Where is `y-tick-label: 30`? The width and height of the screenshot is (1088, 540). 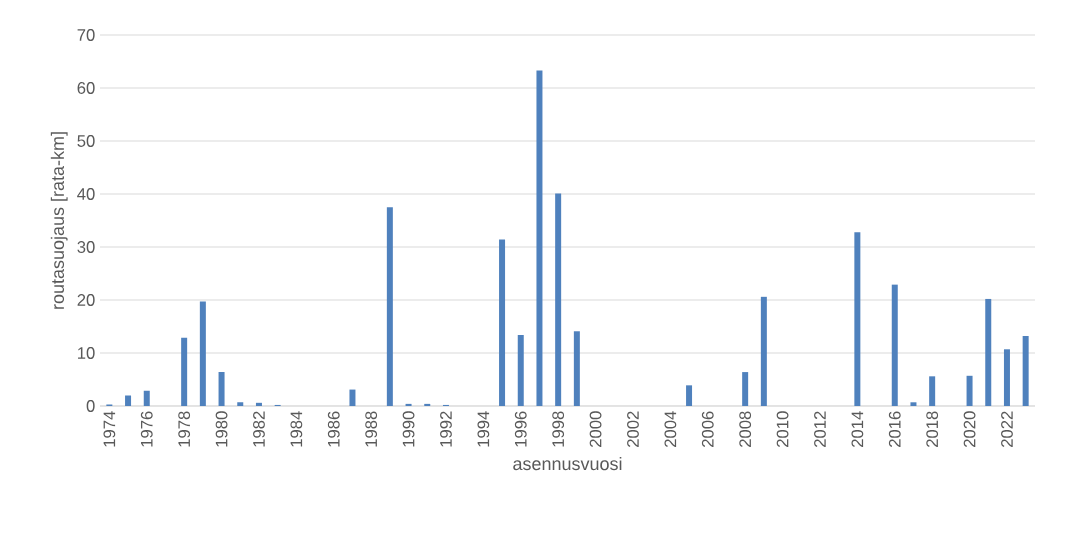 y-tick-label: 30 is located at coordinates (86, 247).